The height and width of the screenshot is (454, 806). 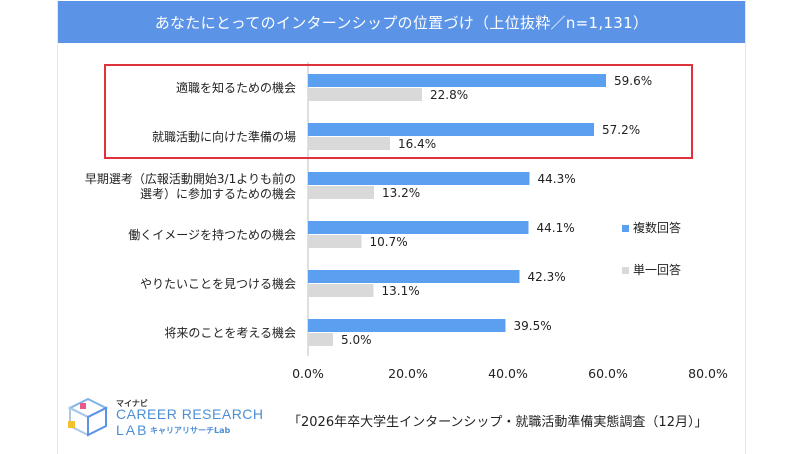 I want to click on data-label-multi: 39.5%, so click(x=533, y=326).